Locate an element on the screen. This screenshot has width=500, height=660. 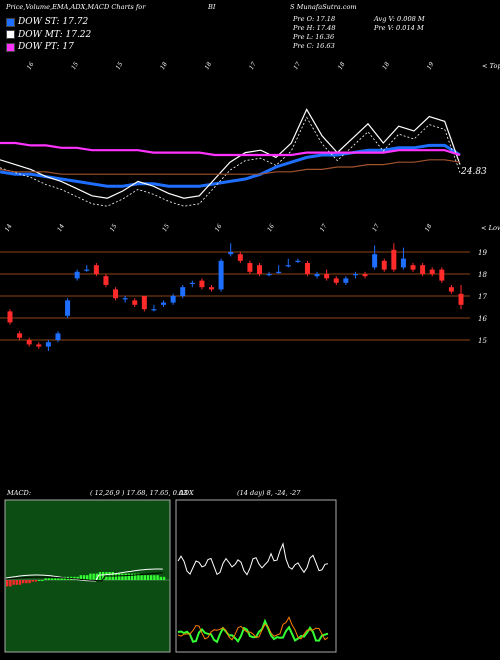
ema-series-dotted is located at coordinates (230, 161).